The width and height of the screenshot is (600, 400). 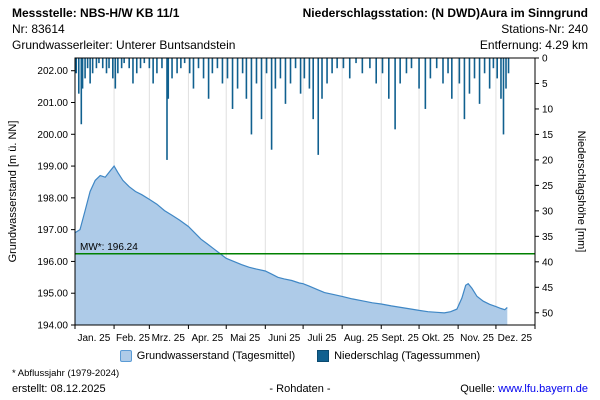 What do you see at coordinates (38, 29) in the screenshot?
I see `station-number: Nr: 83614` at bounding box center [38, 29].